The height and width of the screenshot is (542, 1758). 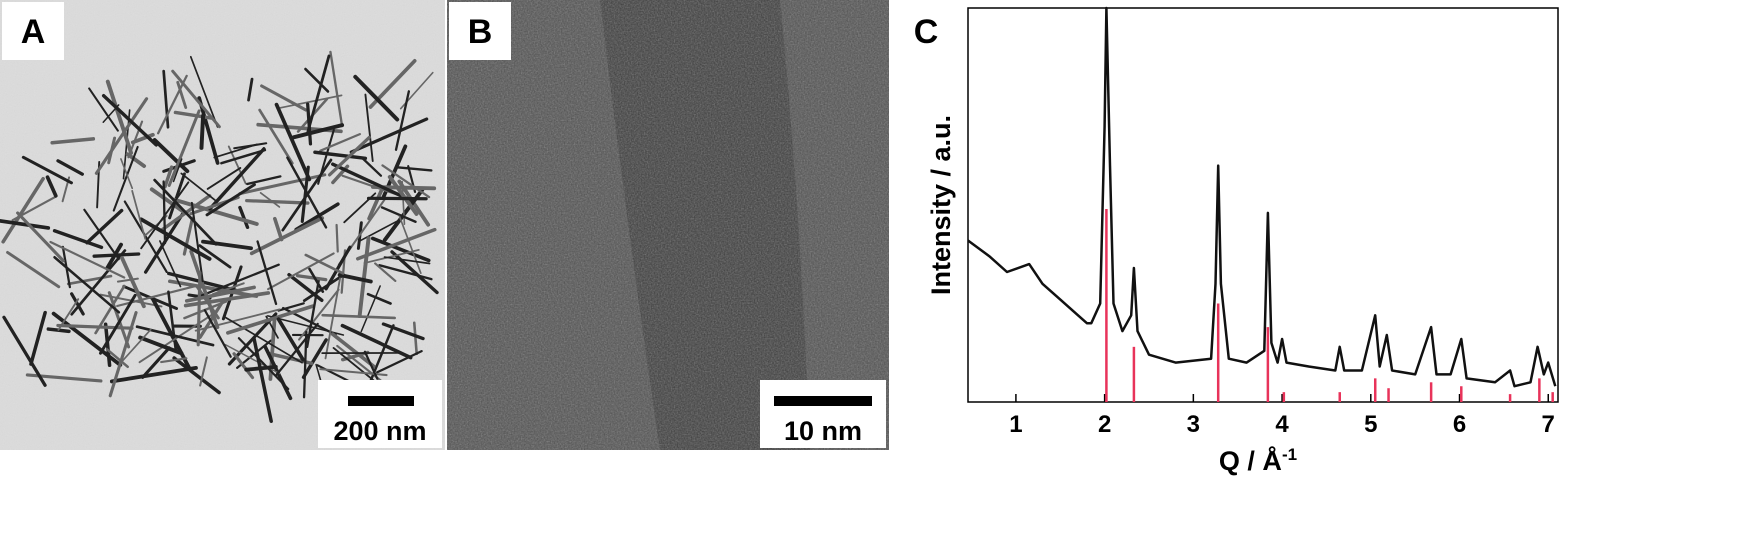 I want to click on x-tick-label: 3, so click(x=1193, y=424).